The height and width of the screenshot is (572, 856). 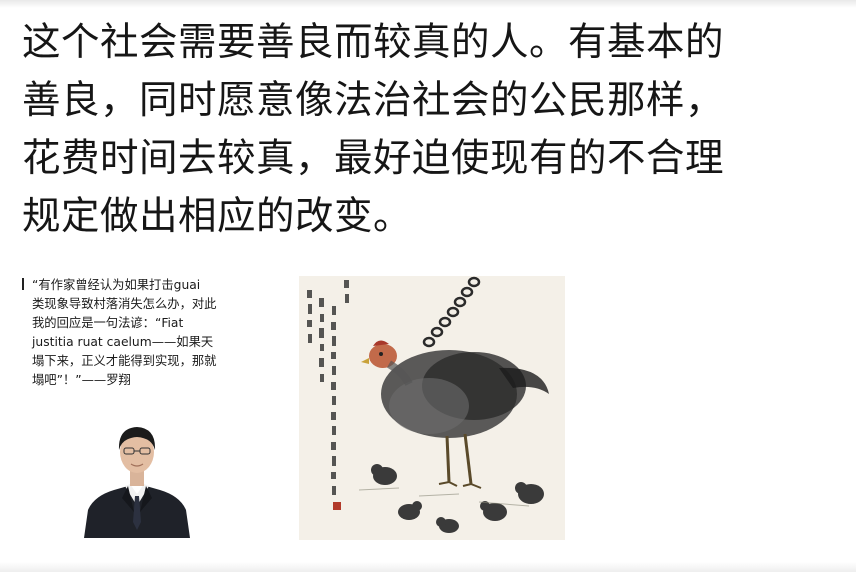 I want to click on quote-line-4: justitia ruat caelum——如果天, so click(x=123, y=342).